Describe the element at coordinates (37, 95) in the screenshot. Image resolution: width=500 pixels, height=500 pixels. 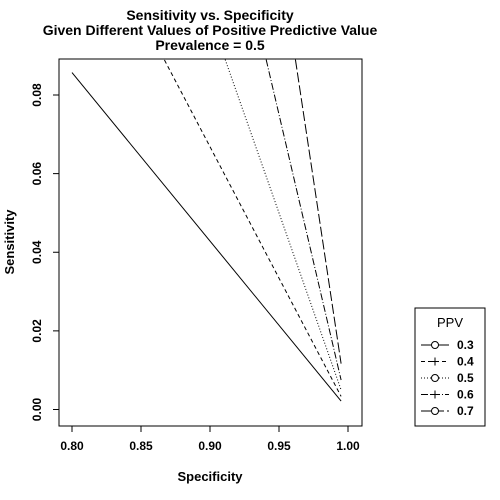
I see `y-tick-label: 0.08` at that location.